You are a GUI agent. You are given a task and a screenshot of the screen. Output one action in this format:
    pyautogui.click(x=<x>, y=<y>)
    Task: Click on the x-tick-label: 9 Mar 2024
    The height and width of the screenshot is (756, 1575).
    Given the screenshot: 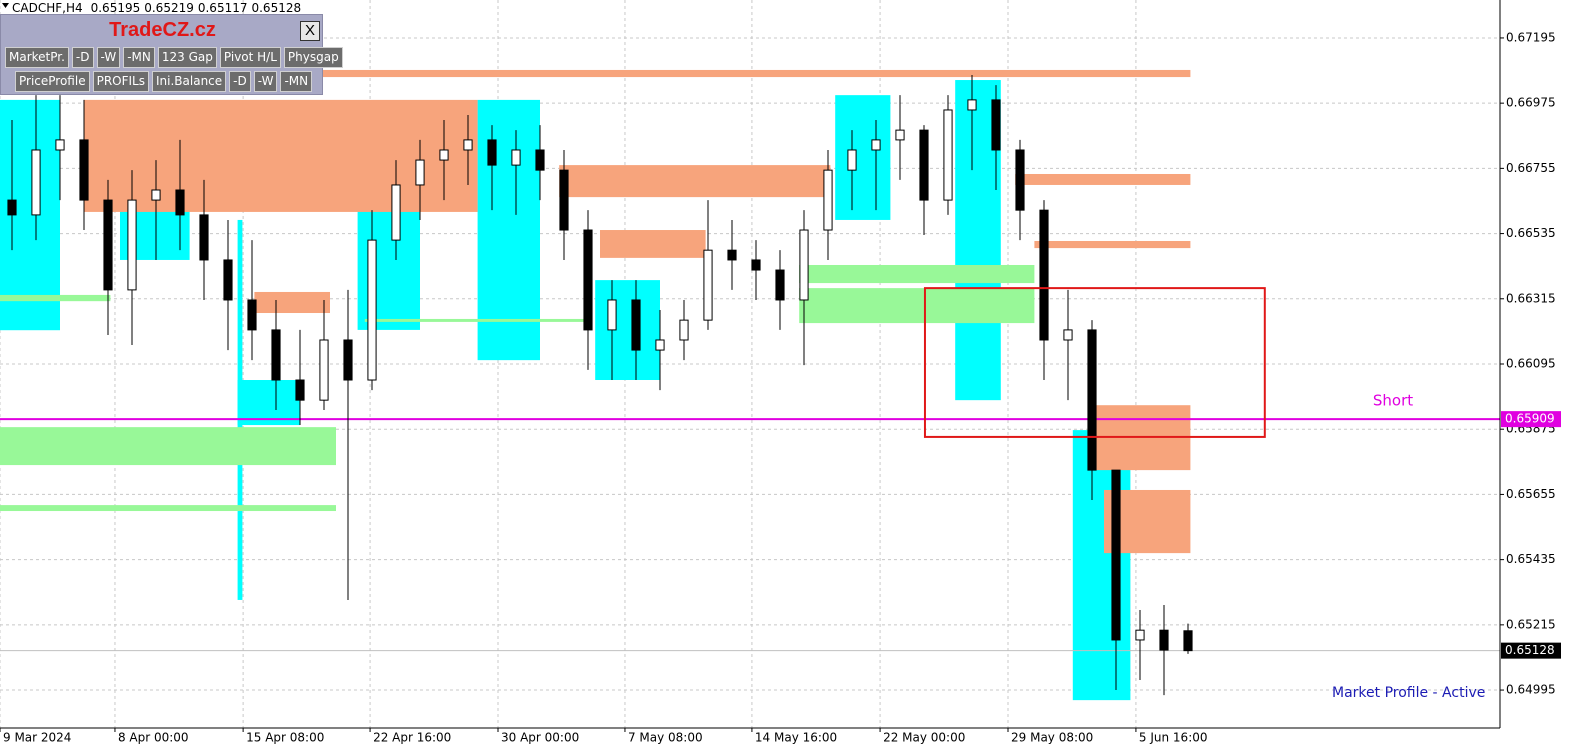 What is the action you would take?
    pyautogui.click(x=37, y=738)
    